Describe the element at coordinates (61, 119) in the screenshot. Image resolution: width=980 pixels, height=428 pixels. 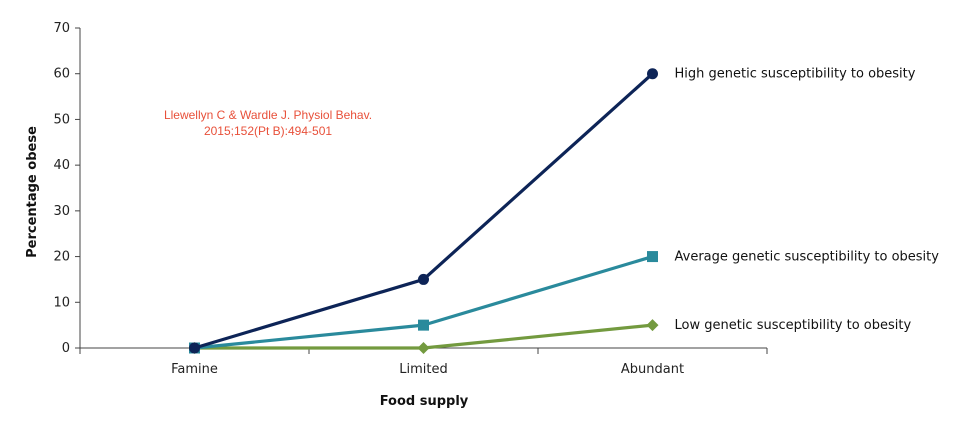
I see `y-tick-label: 50` at that location.